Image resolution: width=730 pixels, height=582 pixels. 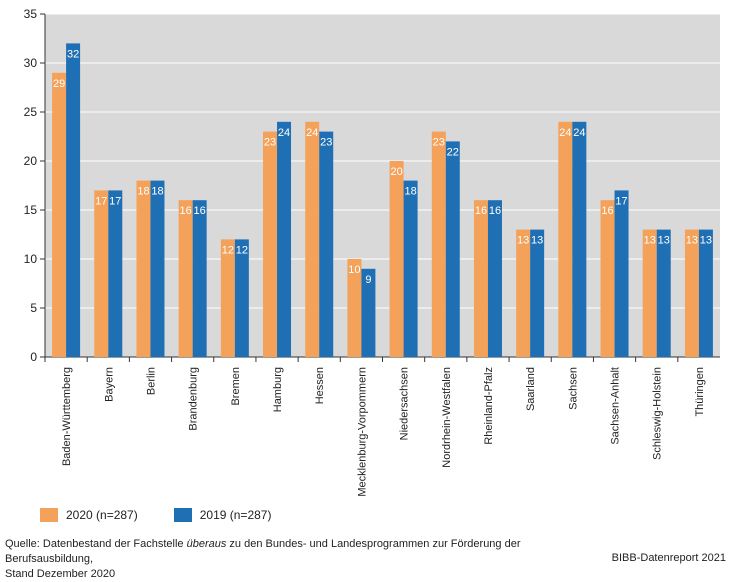 What do you see at coordinates (692, 241) in the screenshot?
I see `data-label-2020-15: 13` at bounding box center [692, 241].